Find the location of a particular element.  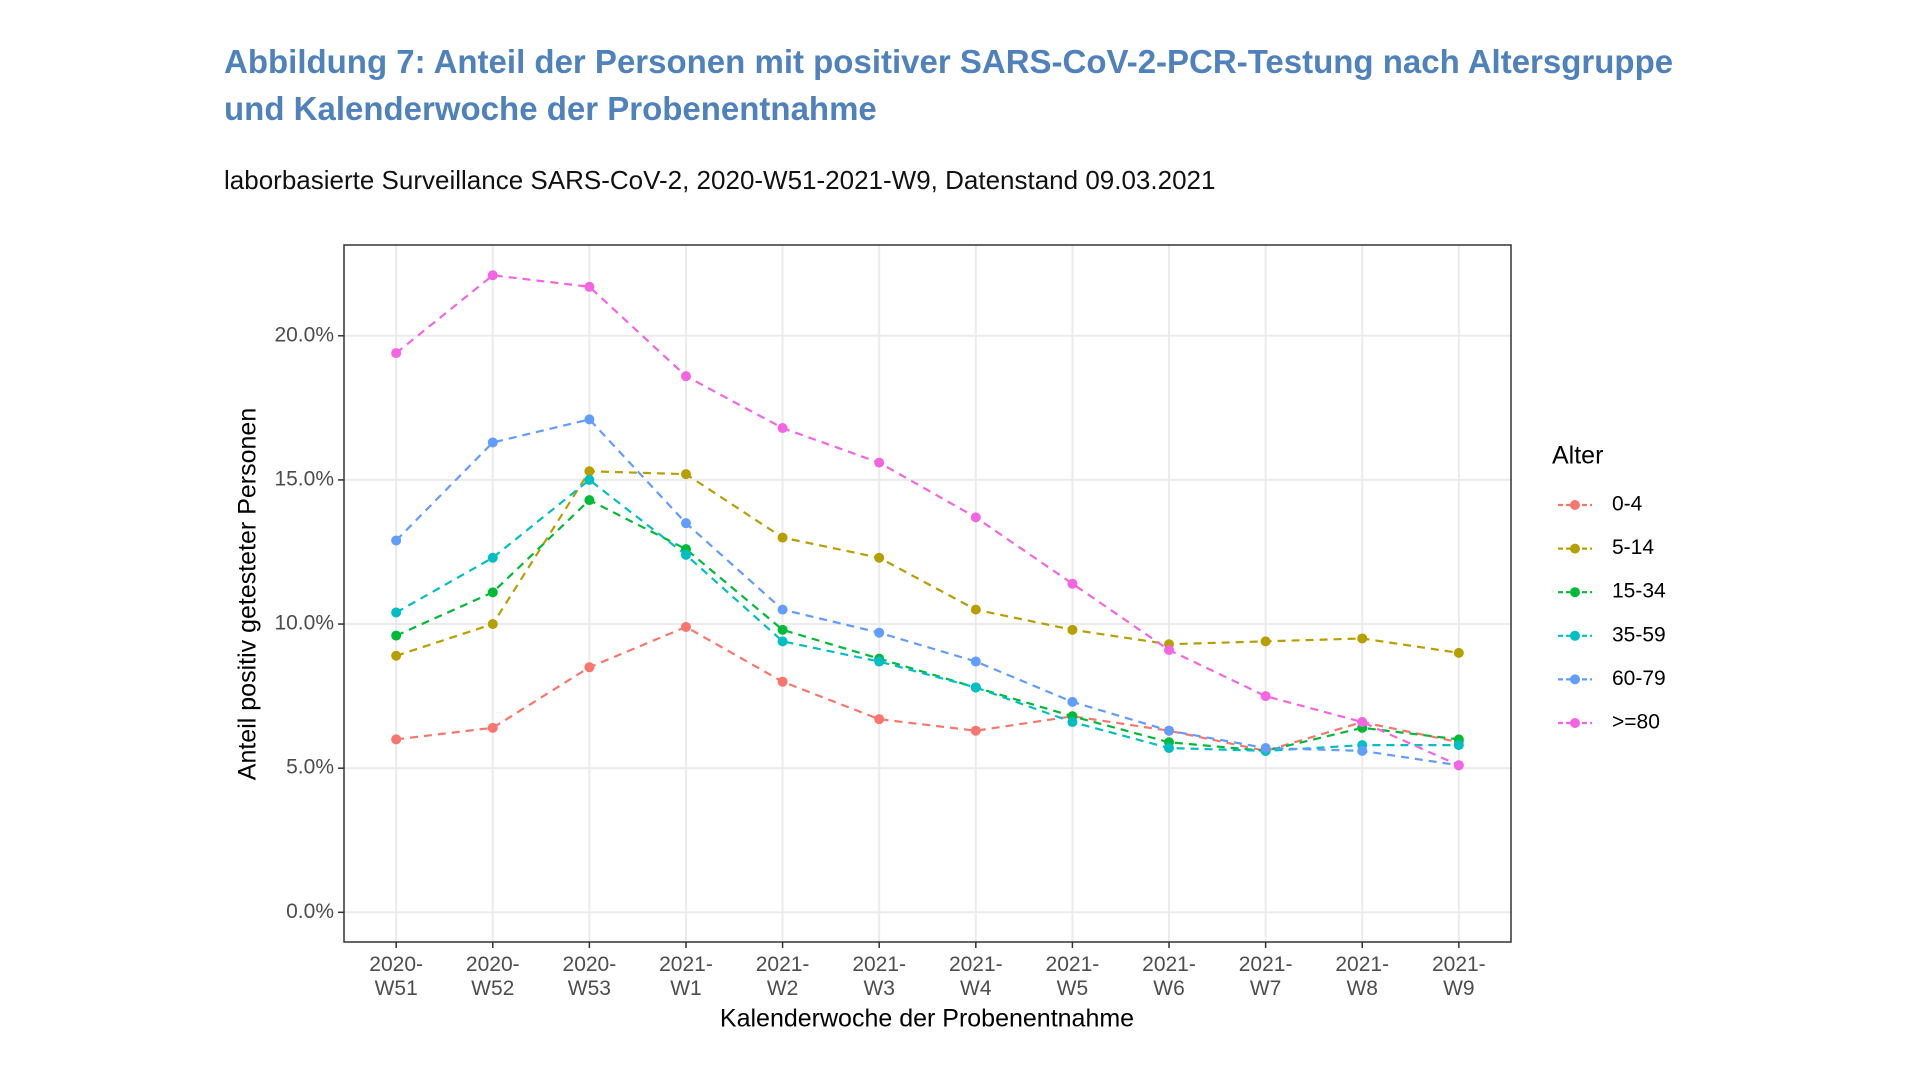

x-tick-label-line: W52 is located at coordinates (492, 988).